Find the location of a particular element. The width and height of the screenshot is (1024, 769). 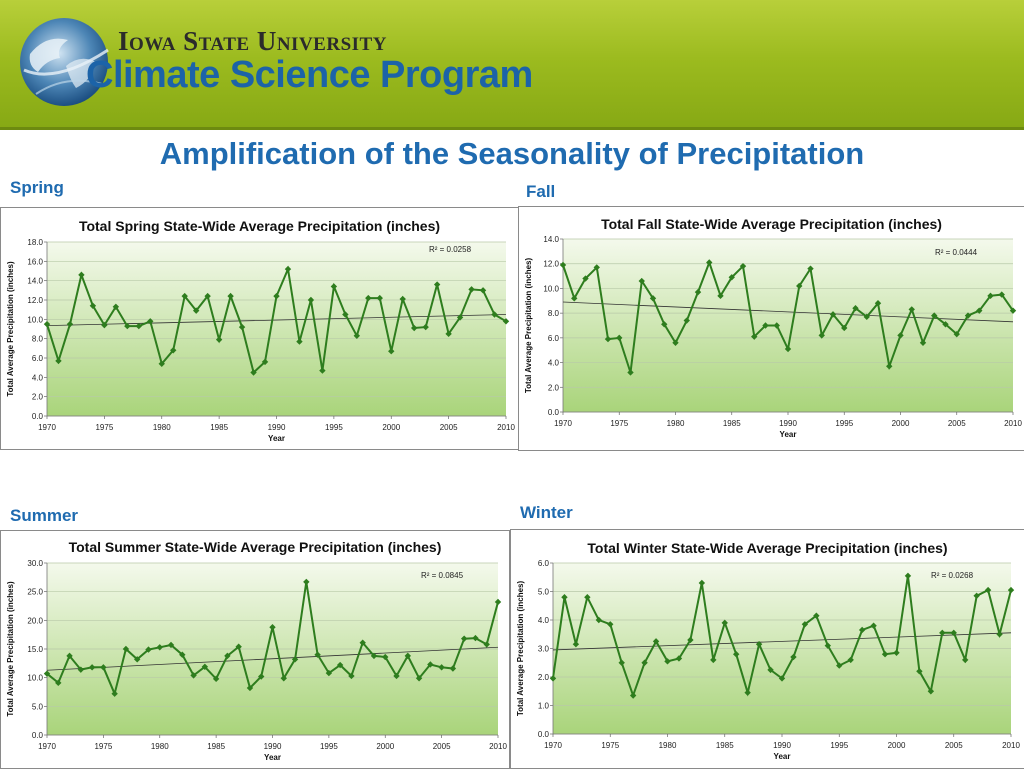

y-tick-label: 4.0 is located at coordinates (38, 377).